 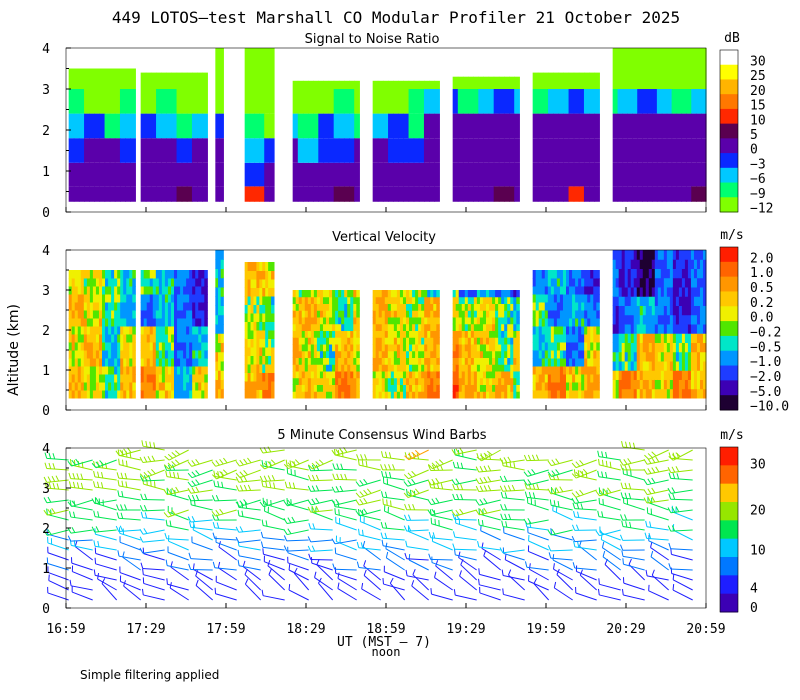 I want to click on snr-colorbar-label: 25, so click(x=758, y=76).